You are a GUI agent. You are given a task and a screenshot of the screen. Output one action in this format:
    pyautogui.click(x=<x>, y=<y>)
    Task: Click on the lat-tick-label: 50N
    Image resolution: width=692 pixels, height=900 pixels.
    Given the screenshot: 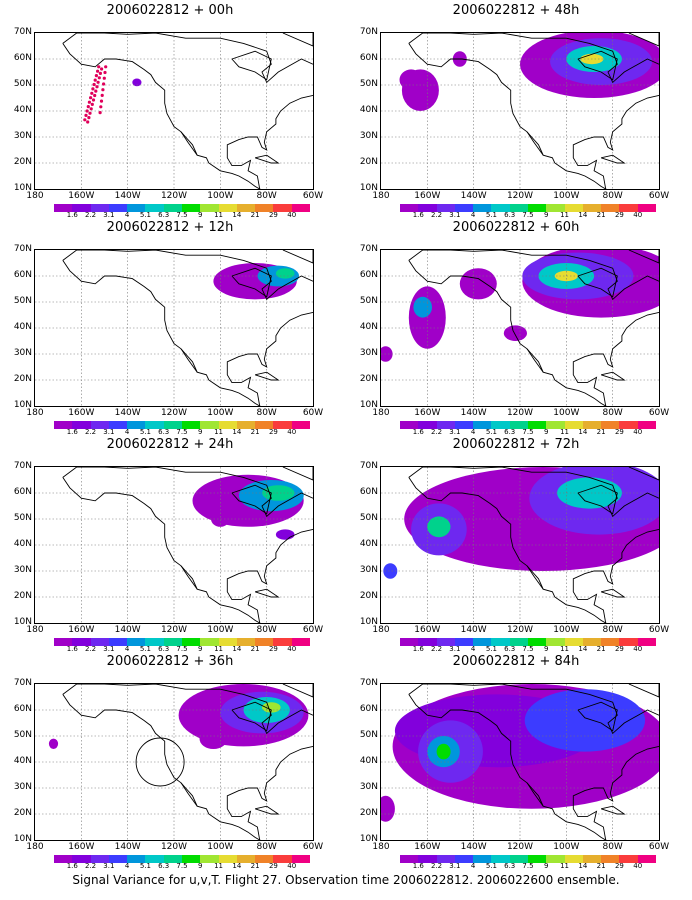 What is the action you would take?
    pyautogui.click(x=22, y=84)
    